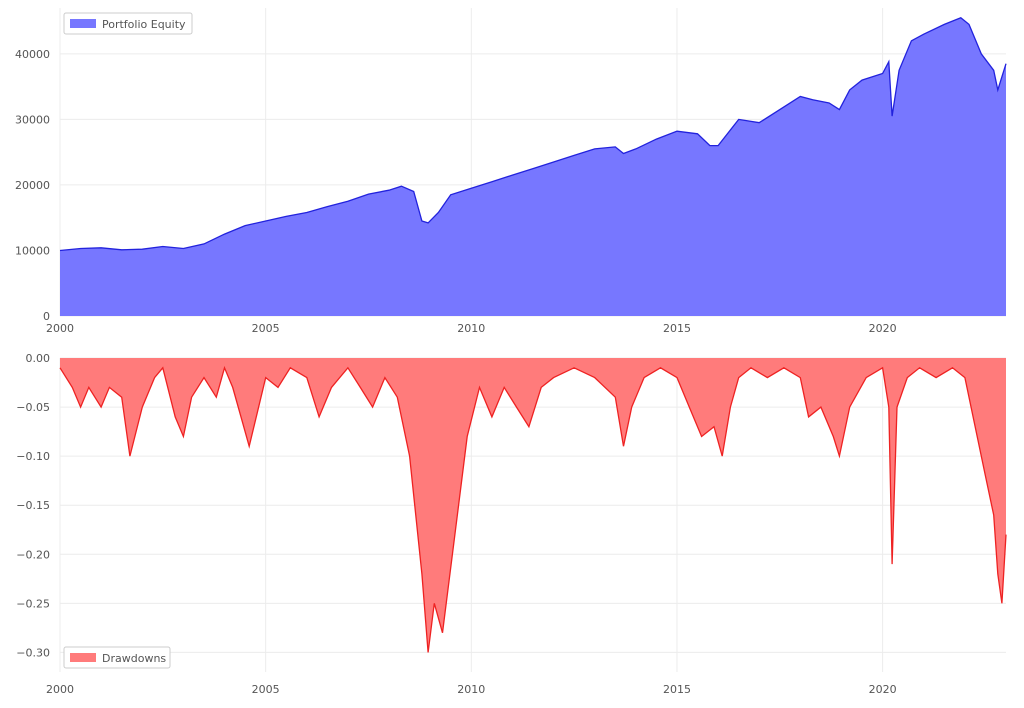  I want to click on drawdown-x-tick-label: 2015, so click(677, 689).